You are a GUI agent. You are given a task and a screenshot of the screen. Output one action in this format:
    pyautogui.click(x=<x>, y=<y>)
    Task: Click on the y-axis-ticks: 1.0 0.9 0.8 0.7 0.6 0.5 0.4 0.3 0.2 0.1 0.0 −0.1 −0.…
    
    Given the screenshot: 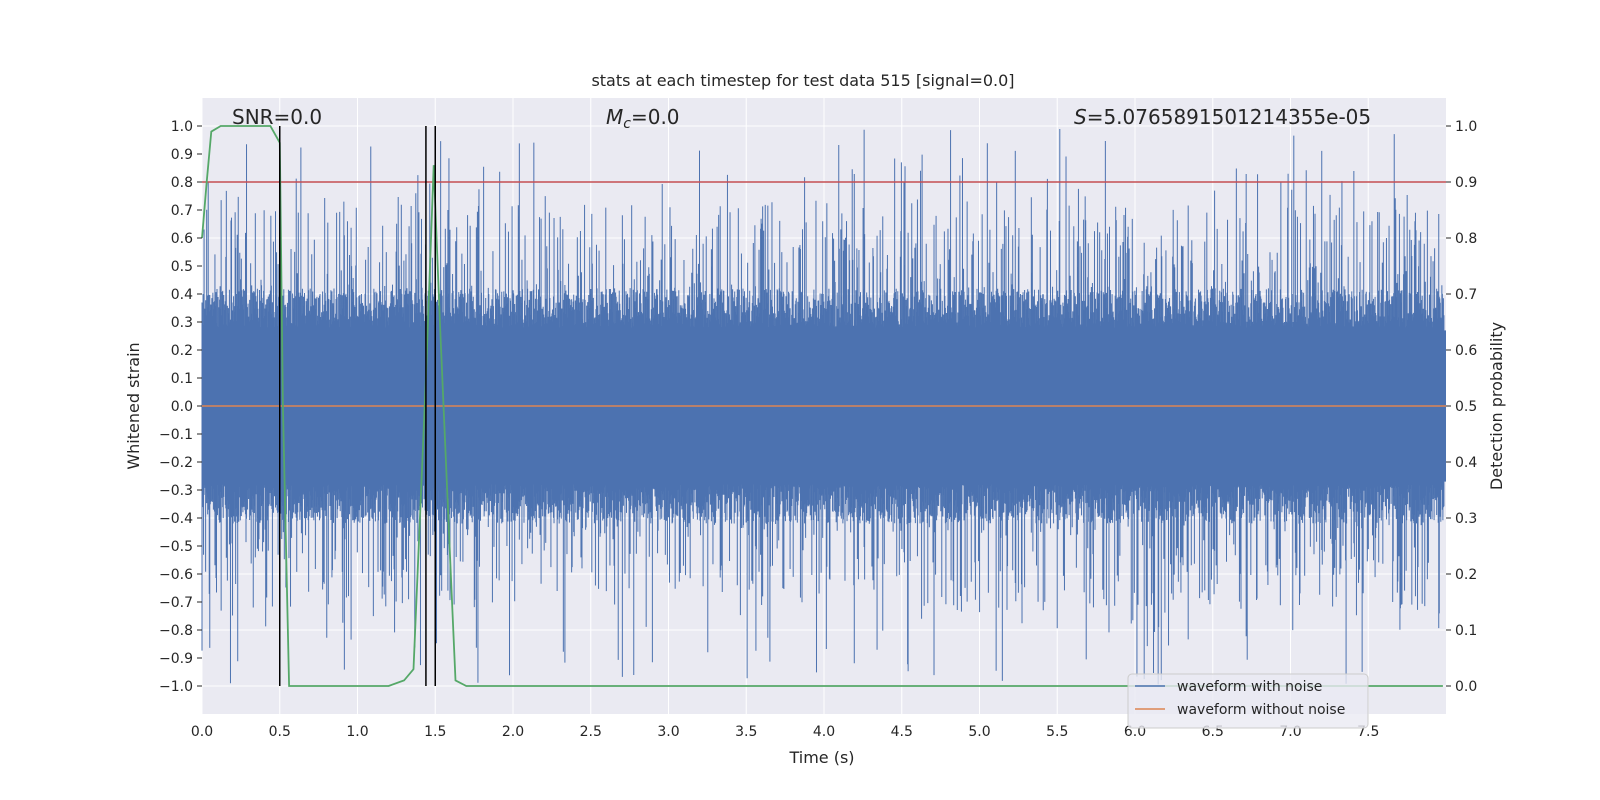 What is the action you would take?
    pyautogui.click(x=180, y=407)
    